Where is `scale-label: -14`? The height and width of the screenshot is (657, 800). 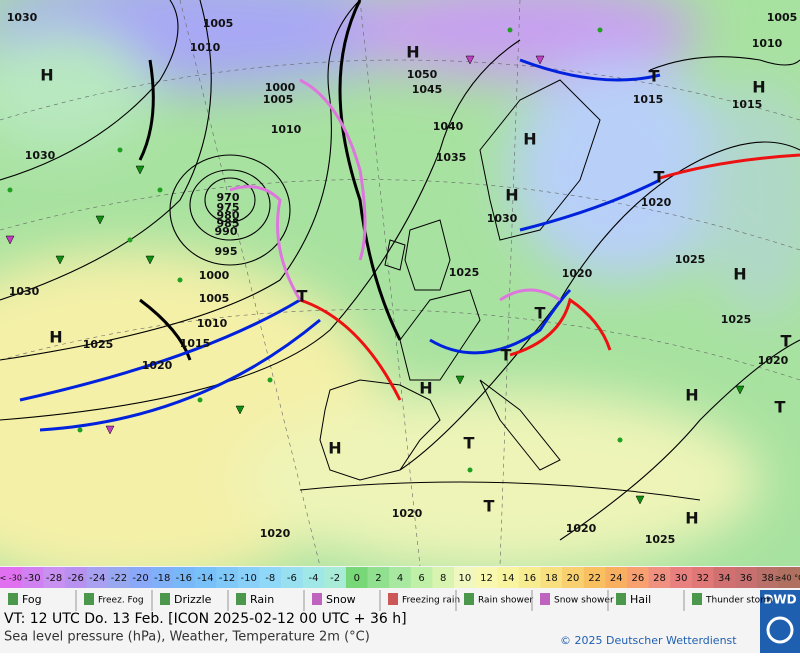
scale-label: -14 is located at coordinates (205, 578).